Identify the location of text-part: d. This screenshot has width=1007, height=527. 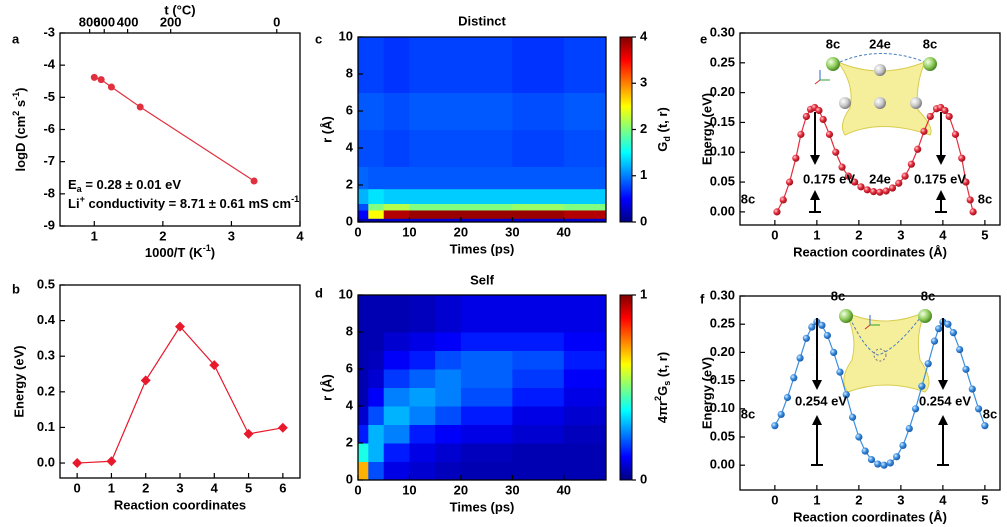
(667, 139).